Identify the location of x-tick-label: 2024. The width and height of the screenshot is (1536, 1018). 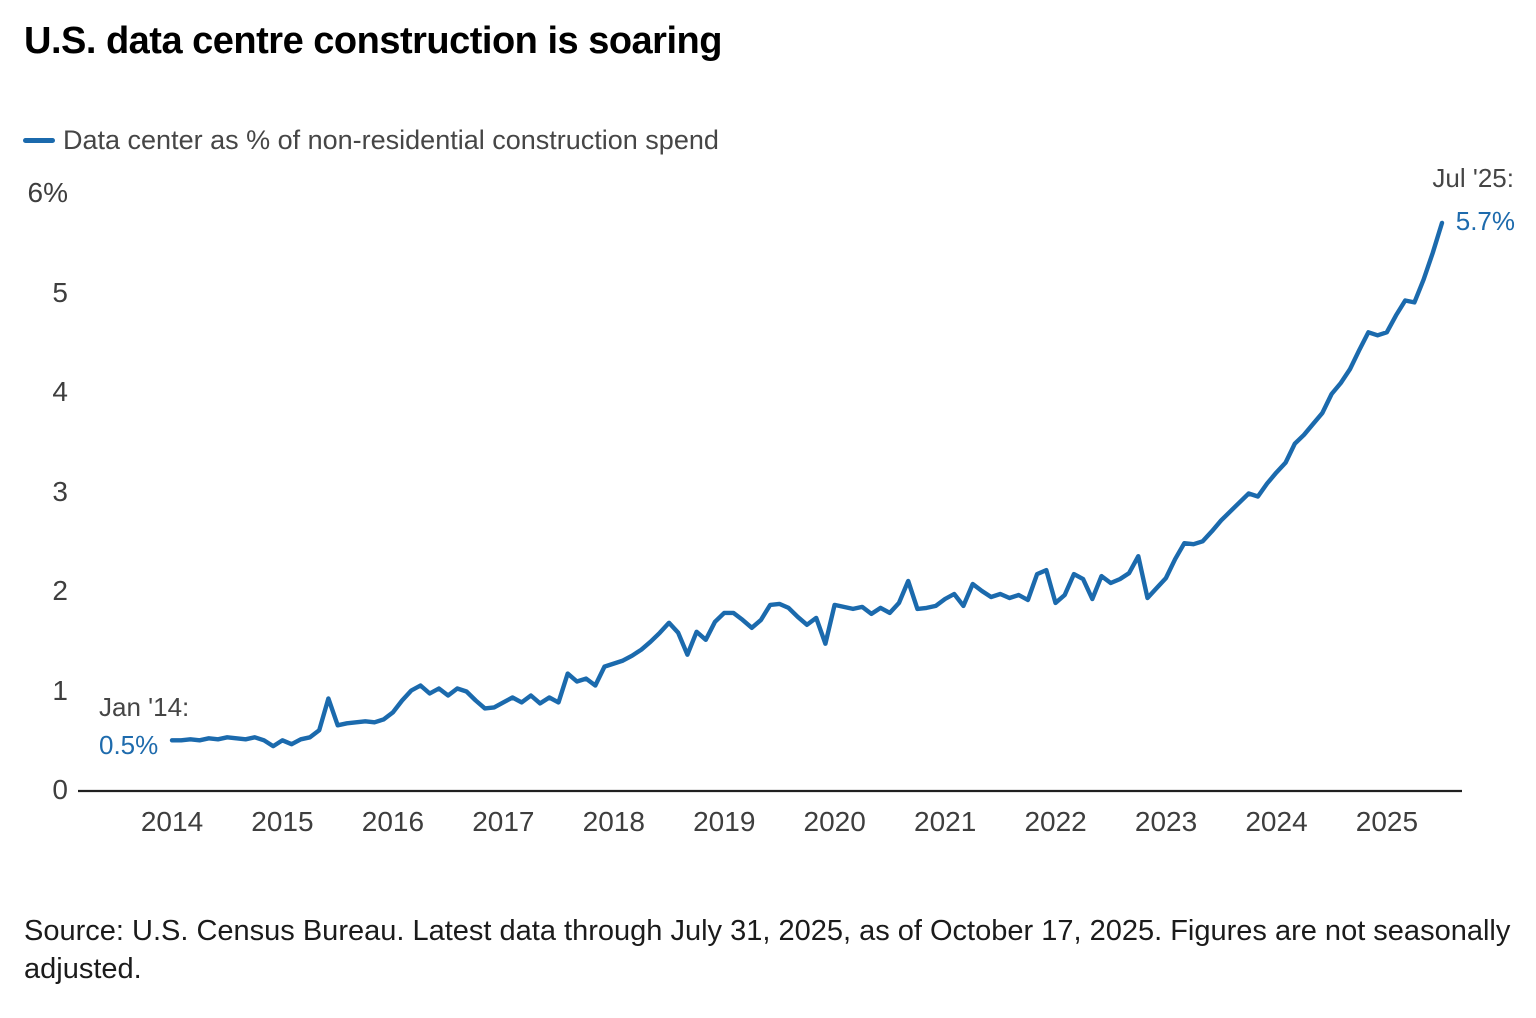
(1276, 821).